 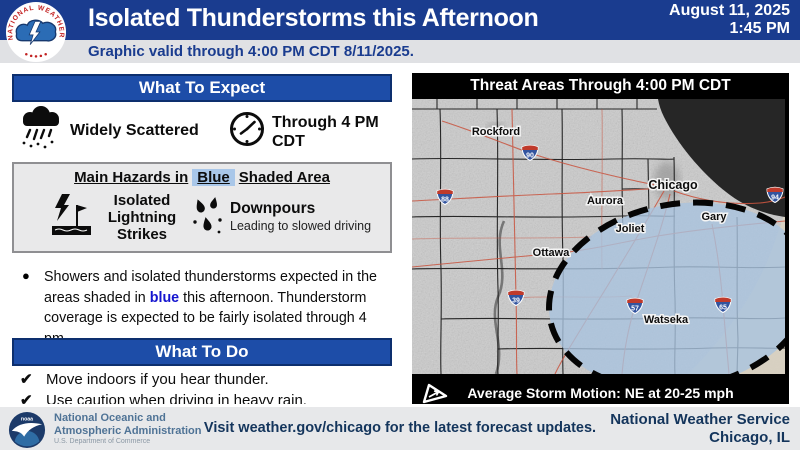 I want to click on storm-motion-text: Average Storm Motion: NE at 20-25 mph, so click(x=600, y=393).